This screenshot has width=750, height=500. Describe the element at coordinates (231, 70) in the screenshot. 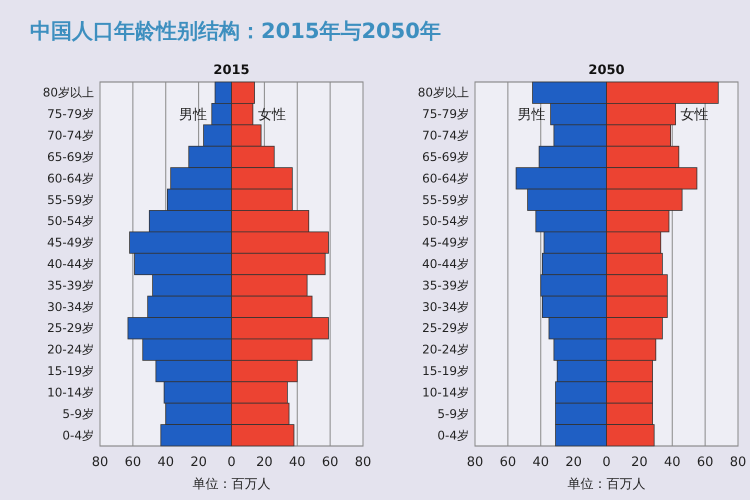

I see `chart-subtitle: 2015` at that location.